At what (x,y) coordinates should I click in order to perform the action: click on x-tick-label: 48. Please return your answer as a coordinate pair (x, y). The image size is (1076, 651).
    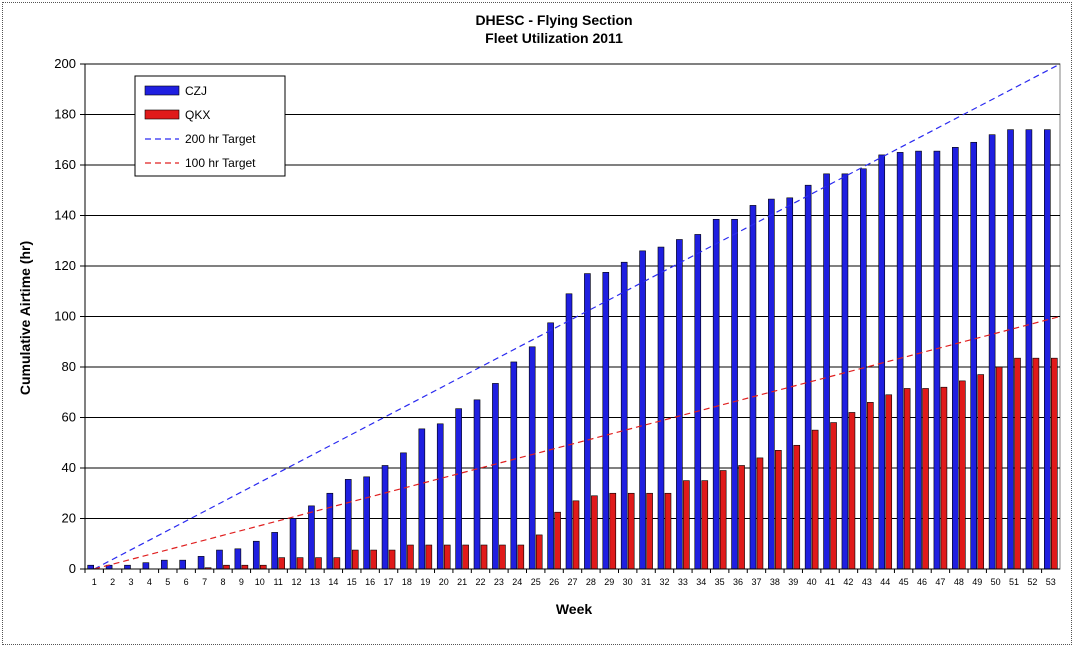
    Looking at the image, I should click on (959, 582).